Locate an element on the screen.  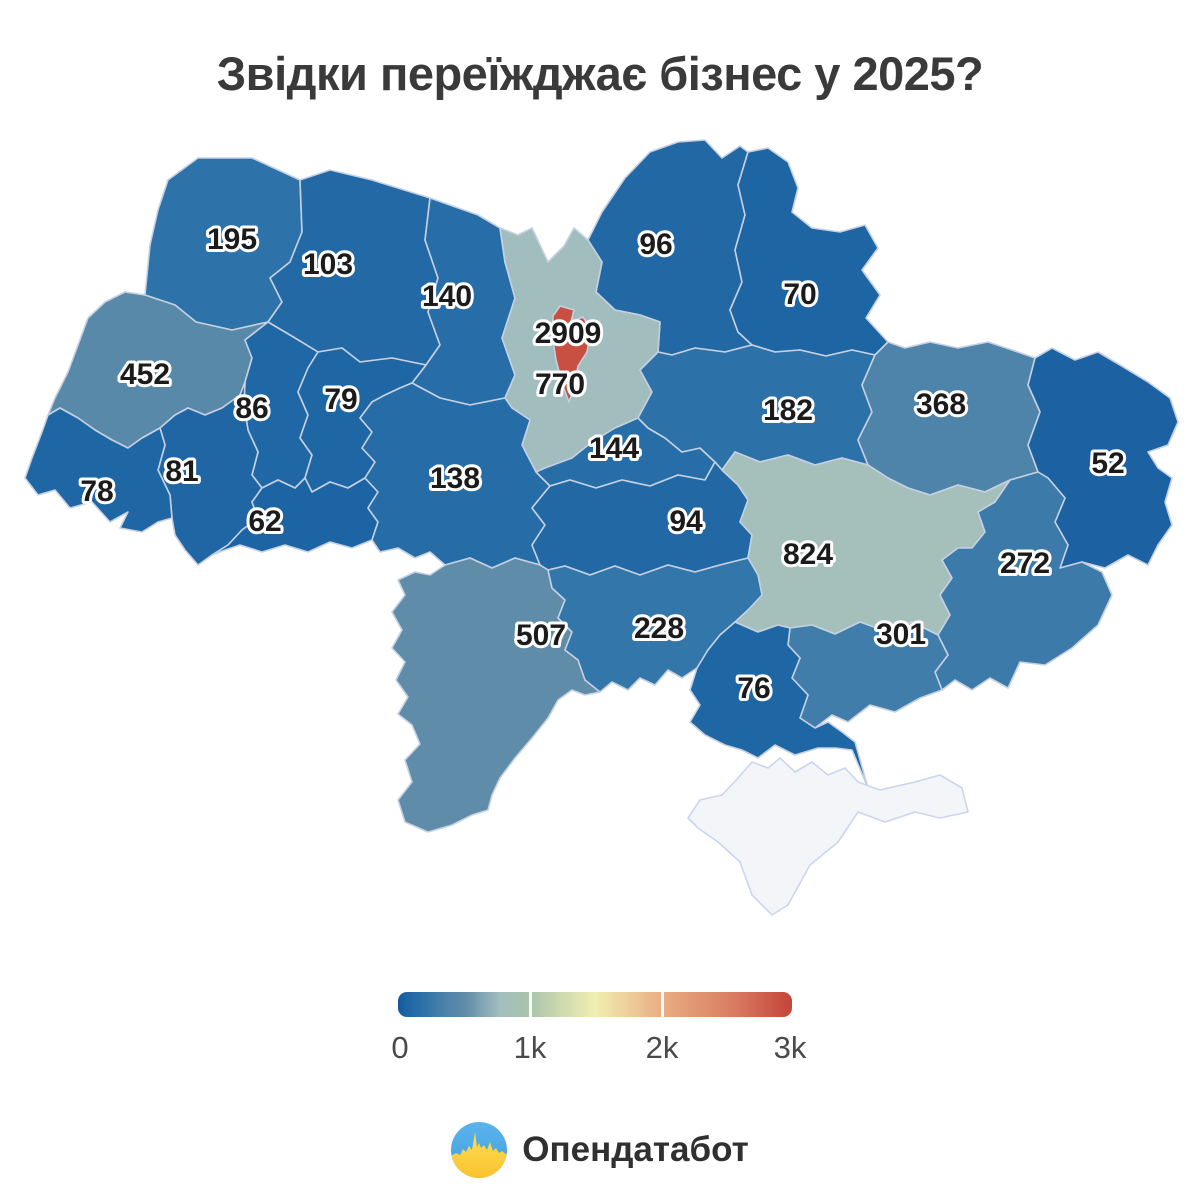
legend-tick-0: 0 is located at coordinates (400, 1047).